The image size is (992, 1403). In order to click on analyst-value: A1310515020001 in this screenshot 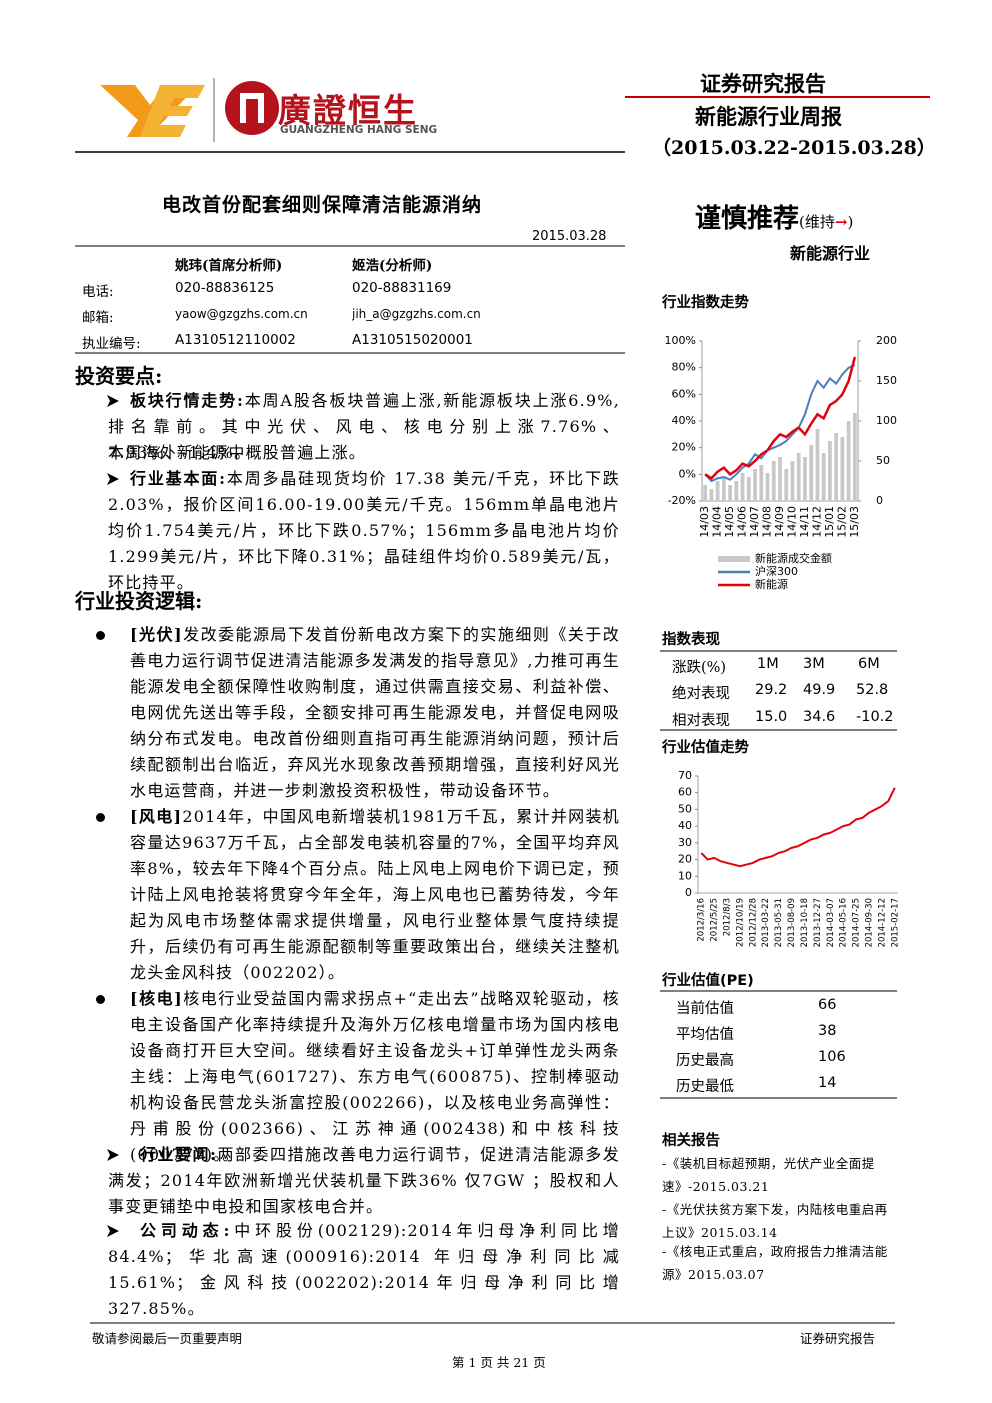, I will do `click(412, 340)`.